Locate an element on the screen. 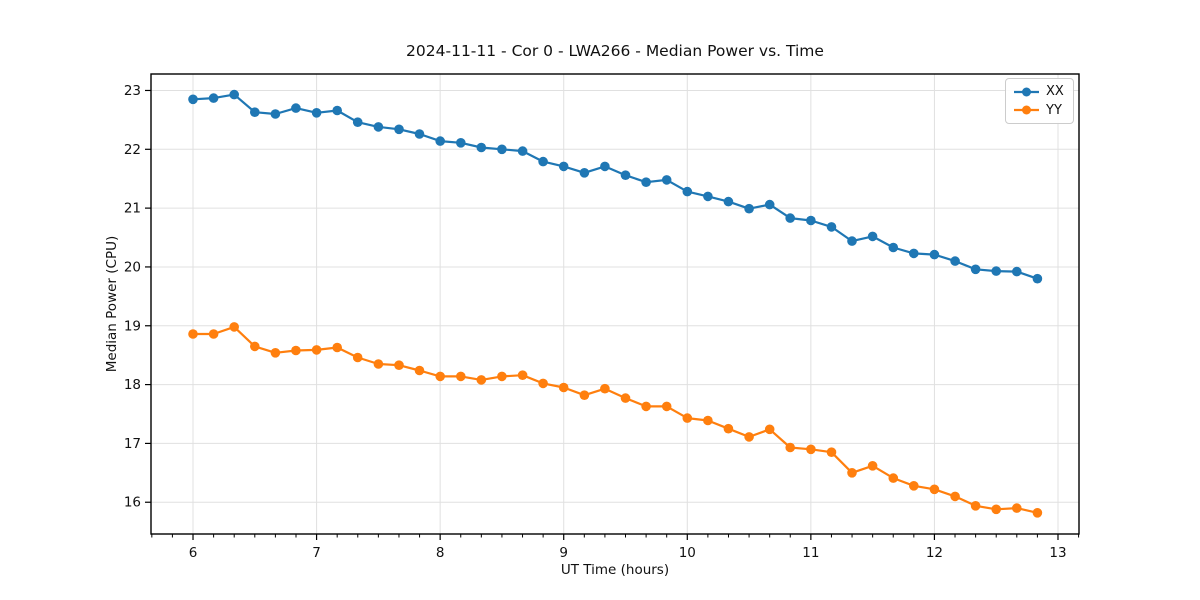 This screenshot has width=1200, height=600. y-tick-label: 23 is located at coordinates (132, 91).